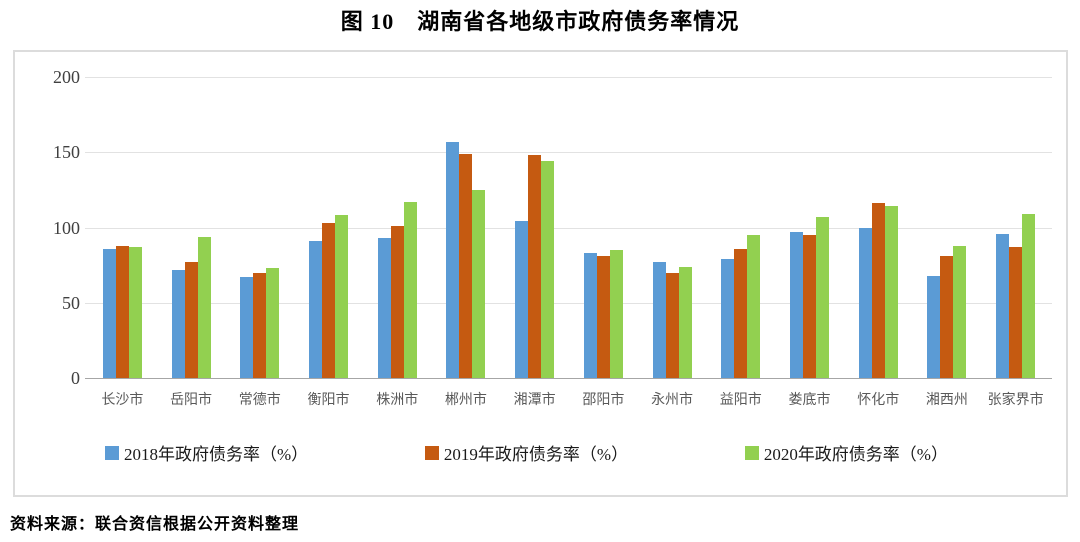  What do you see at coordinates (534, 400) in the screenshot?
I see `x-axis-tick-label: 湘潭市` at bounding box center [534, 400].